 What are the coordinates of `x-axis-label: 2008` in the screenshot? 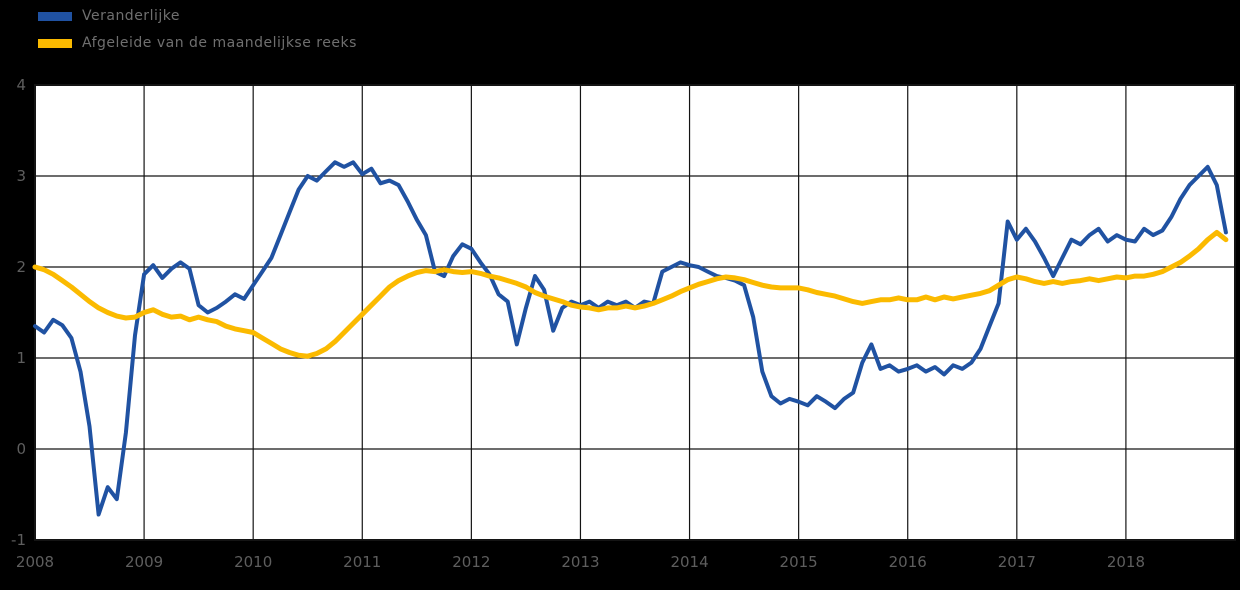 It's located at (35, 562).